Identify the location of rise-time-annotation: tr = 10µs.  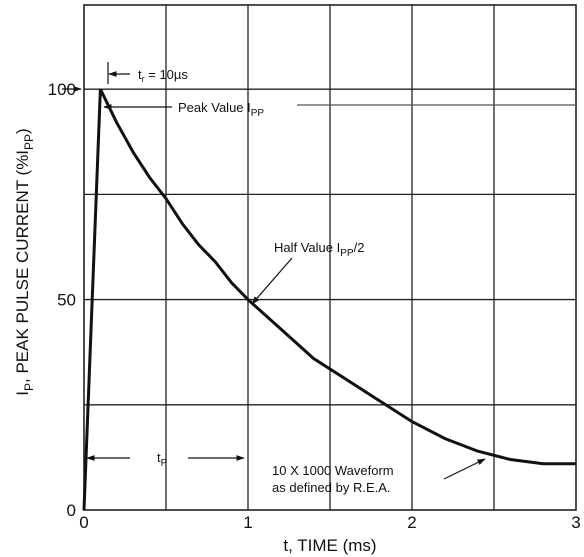
(125, 77).